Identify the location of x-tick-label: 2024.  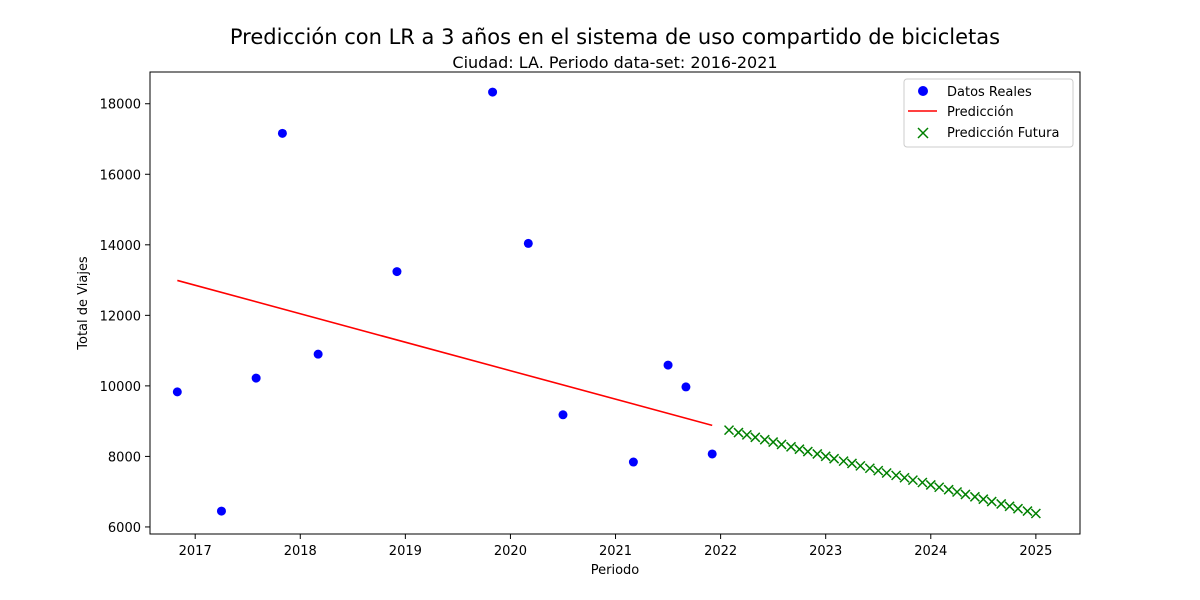
(930, 551).